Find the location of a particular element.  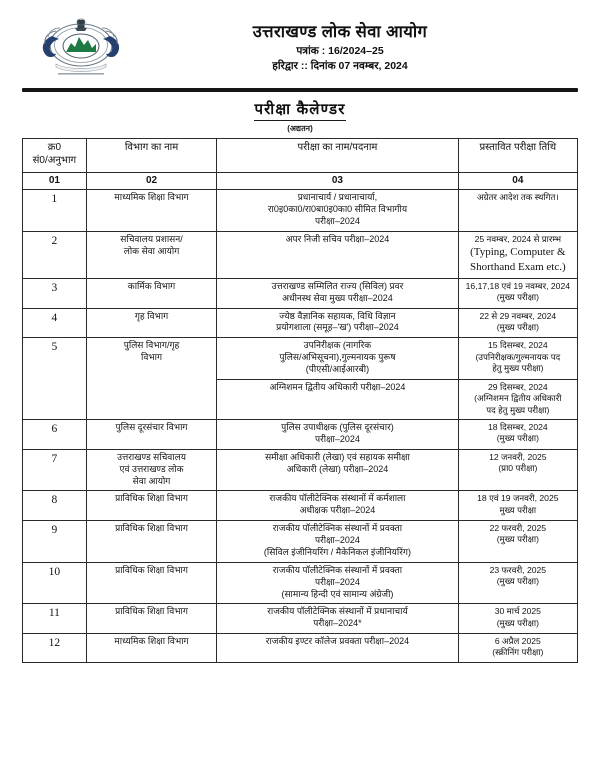

cell-line: प्राविधिक शिक्षा विभाग is located at coordinates (151, 528).